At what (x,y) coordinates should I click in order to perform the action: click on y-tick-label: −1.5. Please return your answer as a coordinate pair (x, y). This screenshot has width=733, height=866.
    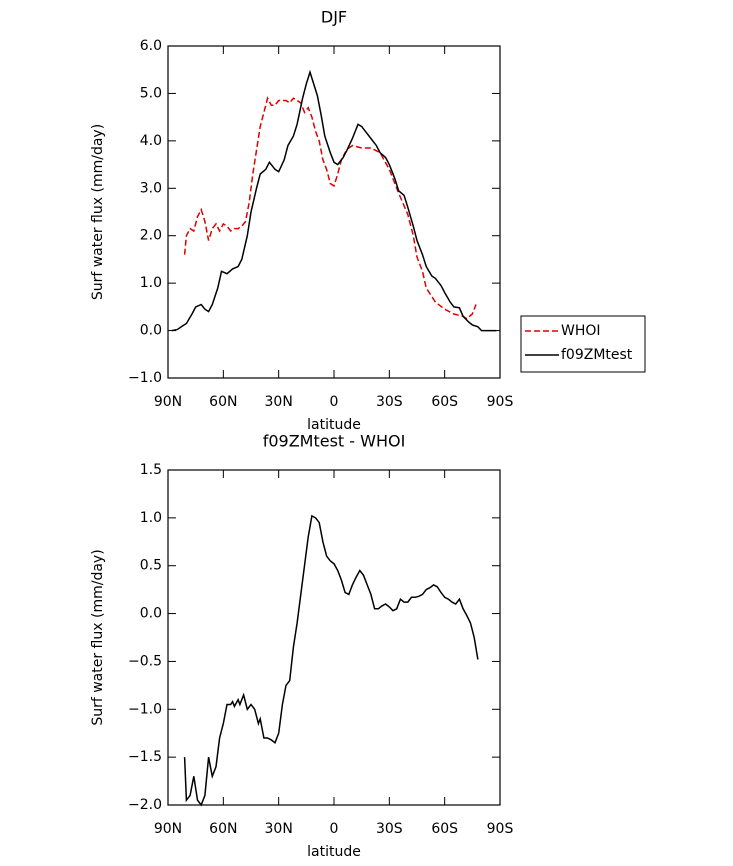
    Looking at the image, I should click on (145, 757).